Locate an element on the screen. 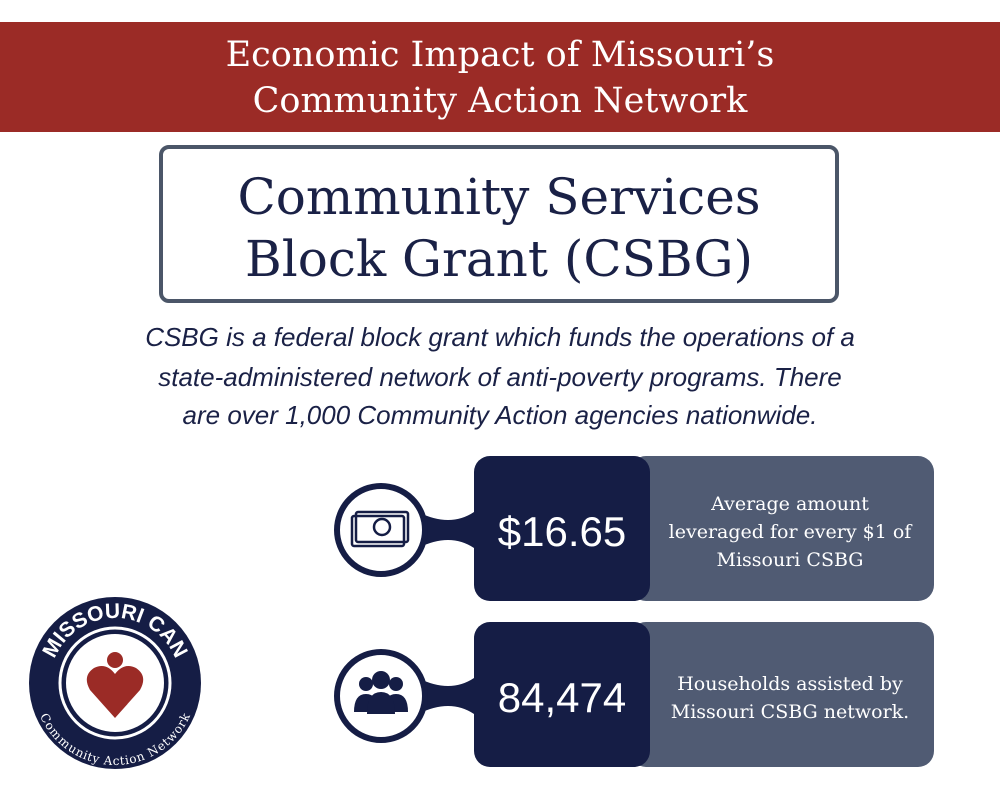  logo-head is located at coordinates (115, 660).